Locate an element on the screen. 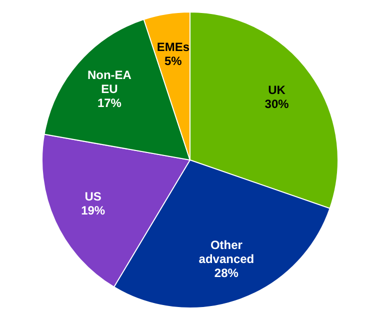 This screenshot has height=322, width=372. slice-label: Other advanced is located at coordinates (226, 252).